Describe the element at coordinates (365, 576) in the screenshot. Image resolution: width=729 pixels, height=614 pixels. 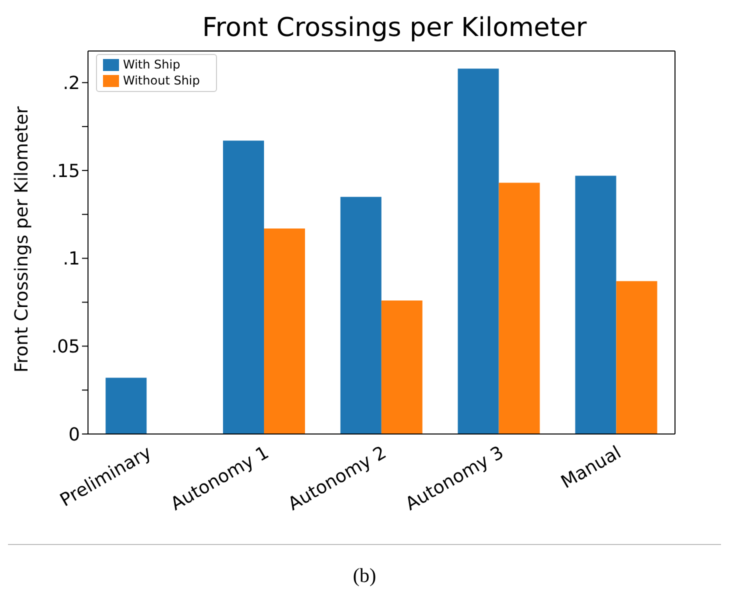
I see `text: (b)` at that location.